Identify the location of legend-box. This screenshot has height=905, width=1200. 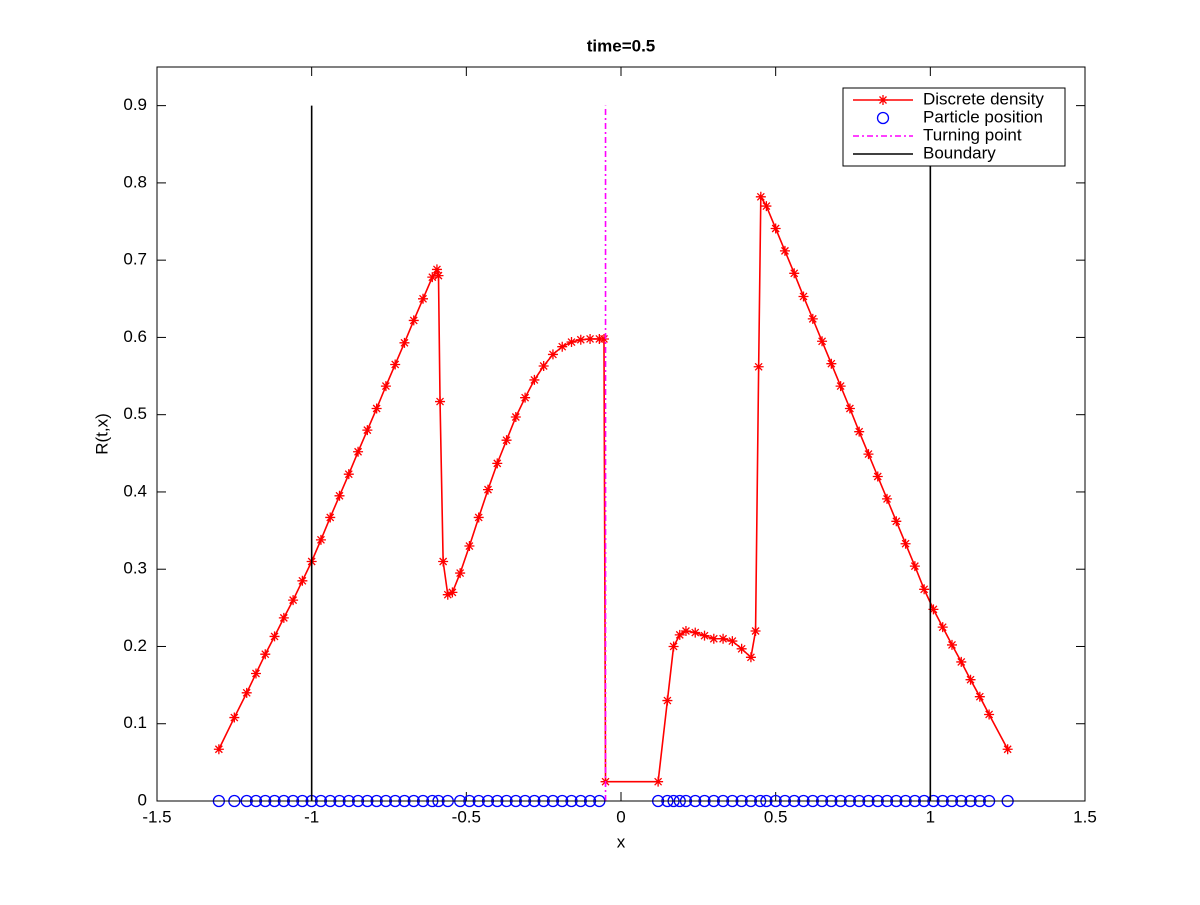
(954, 127).